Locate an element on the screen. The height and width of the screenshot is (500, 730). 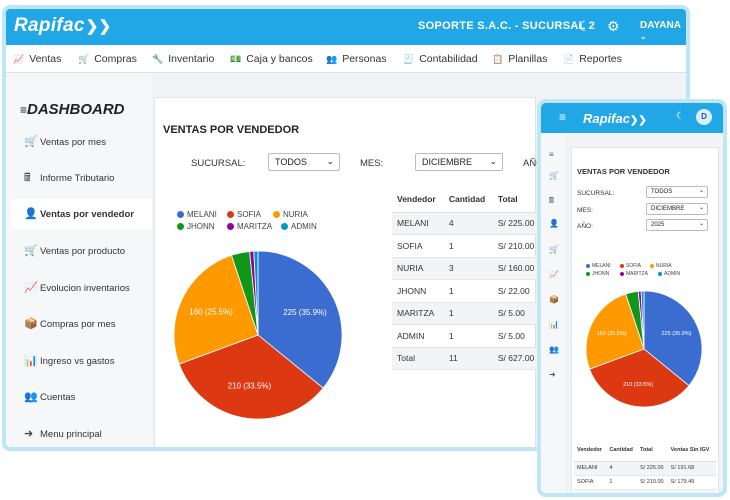
sidebar-item-ventas-producto: 🛒 Ventas por producto is located at coordinates (81, 251).